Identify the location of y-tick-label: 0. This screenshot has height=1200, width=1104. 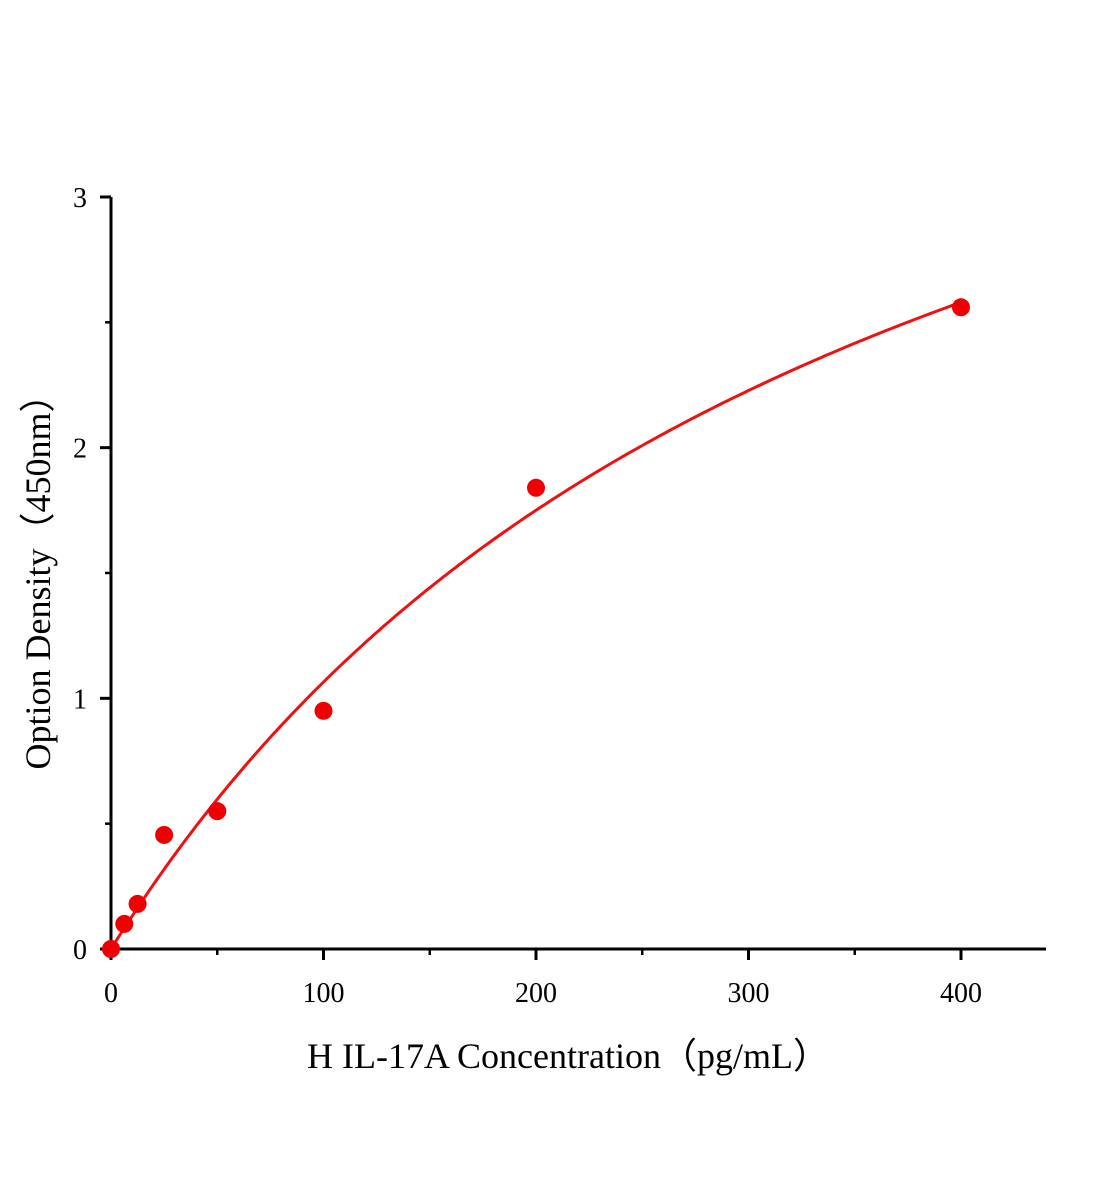
(80, 950).